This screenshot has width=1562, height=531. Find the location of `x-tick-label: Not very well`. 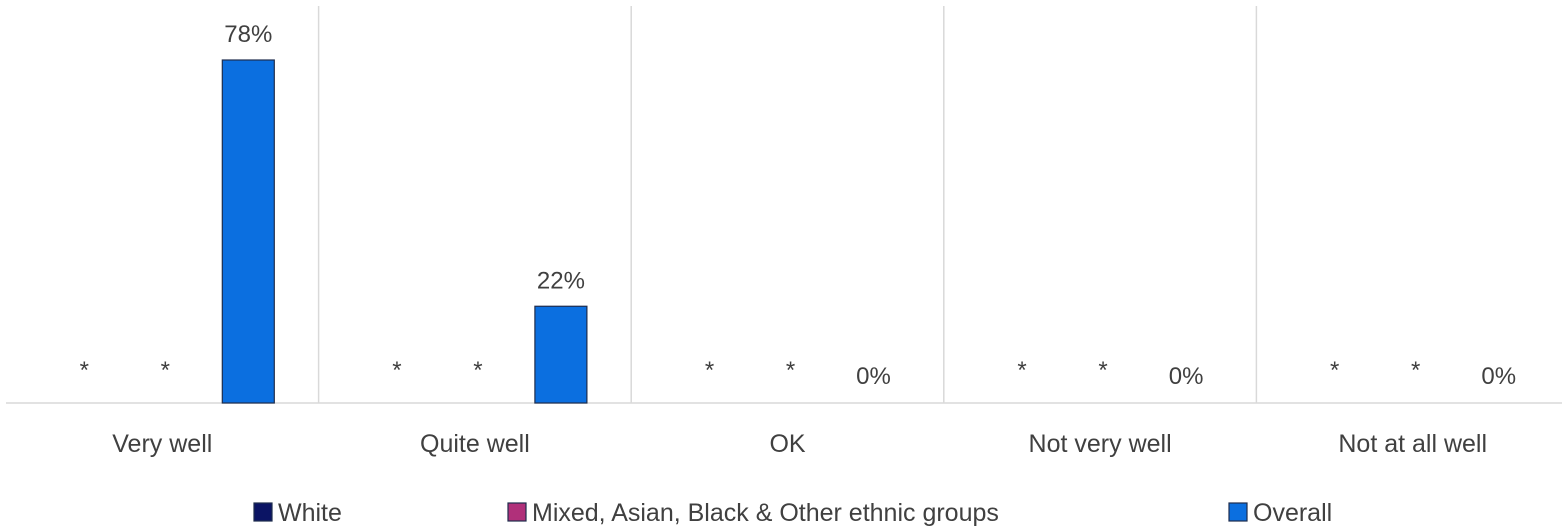

x-tick-label: Not very well is located at coordinates (1100, 444).